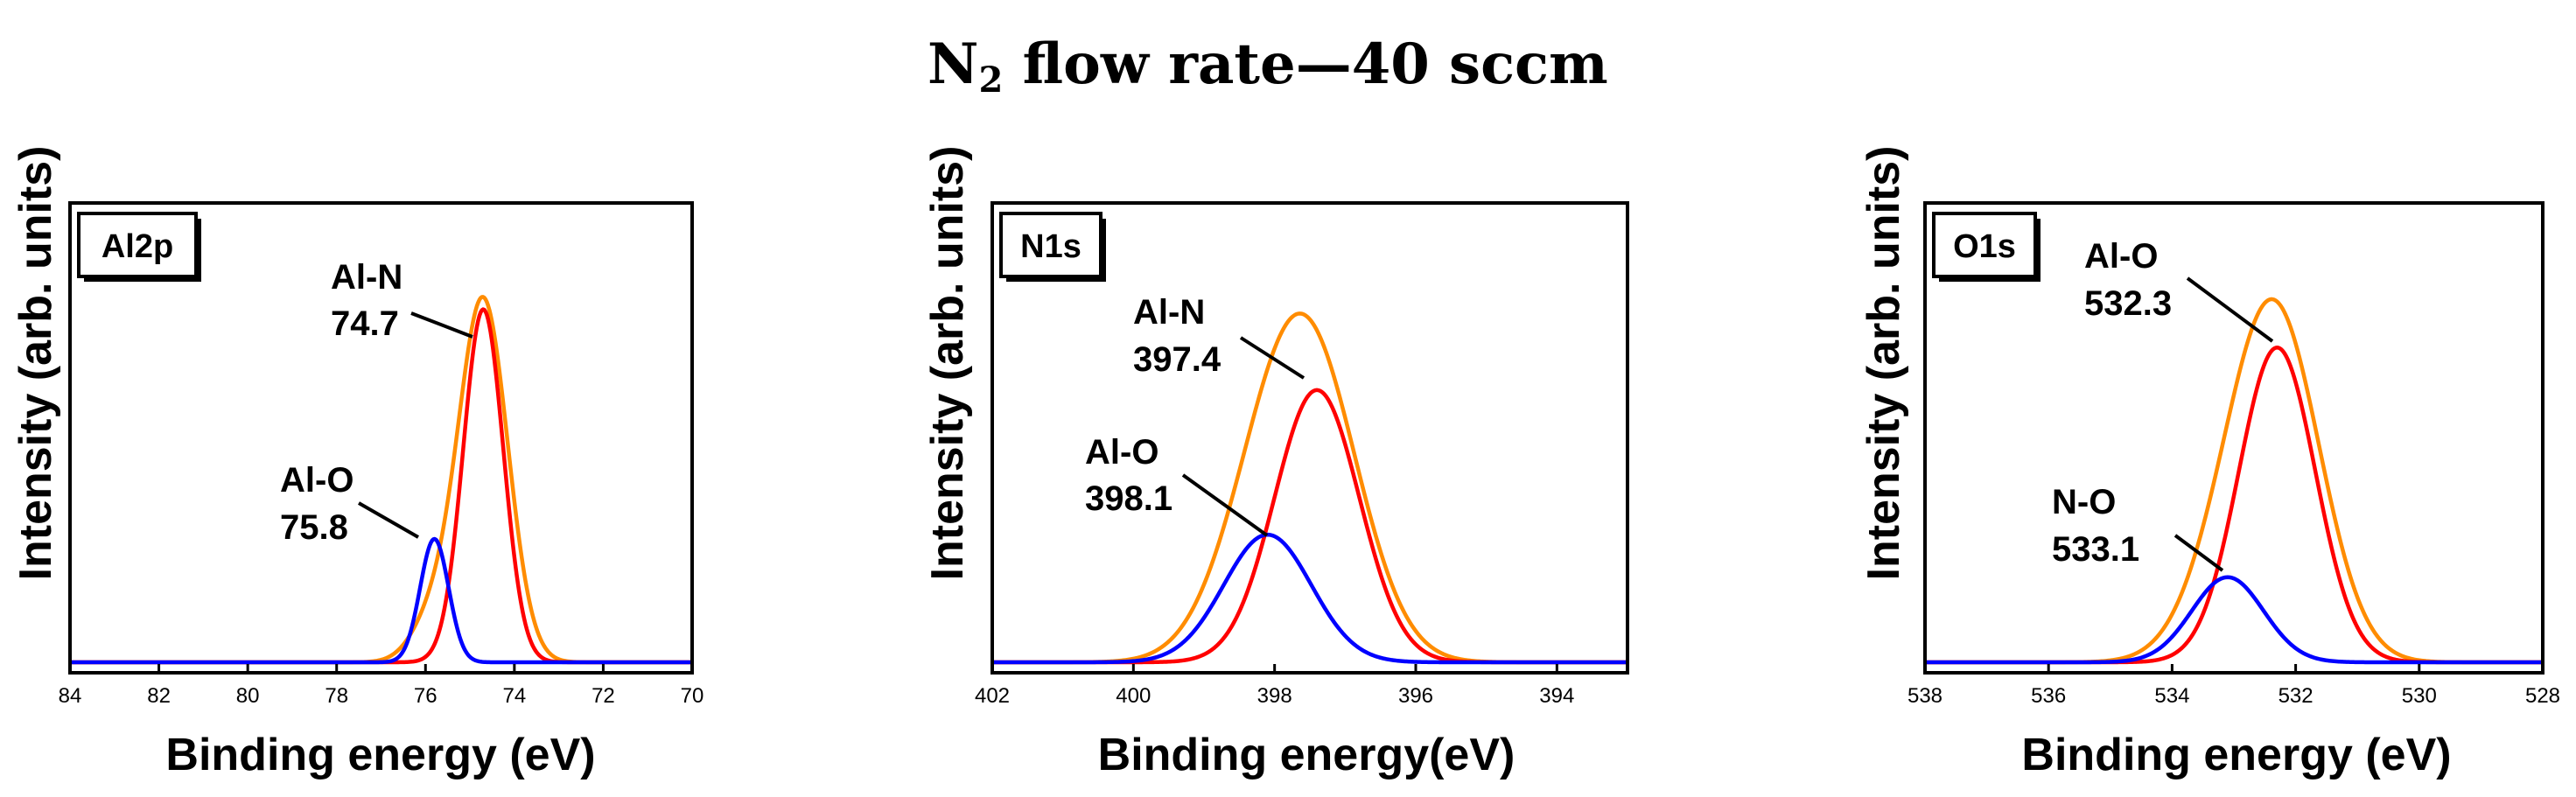 This screenshot has height=797, width=2576. What do you see at coordinates (2234, 686) in the screenshot?
I see `x-ticks: 538 536 534 532 530 528` at bounding box center [2234, 686].